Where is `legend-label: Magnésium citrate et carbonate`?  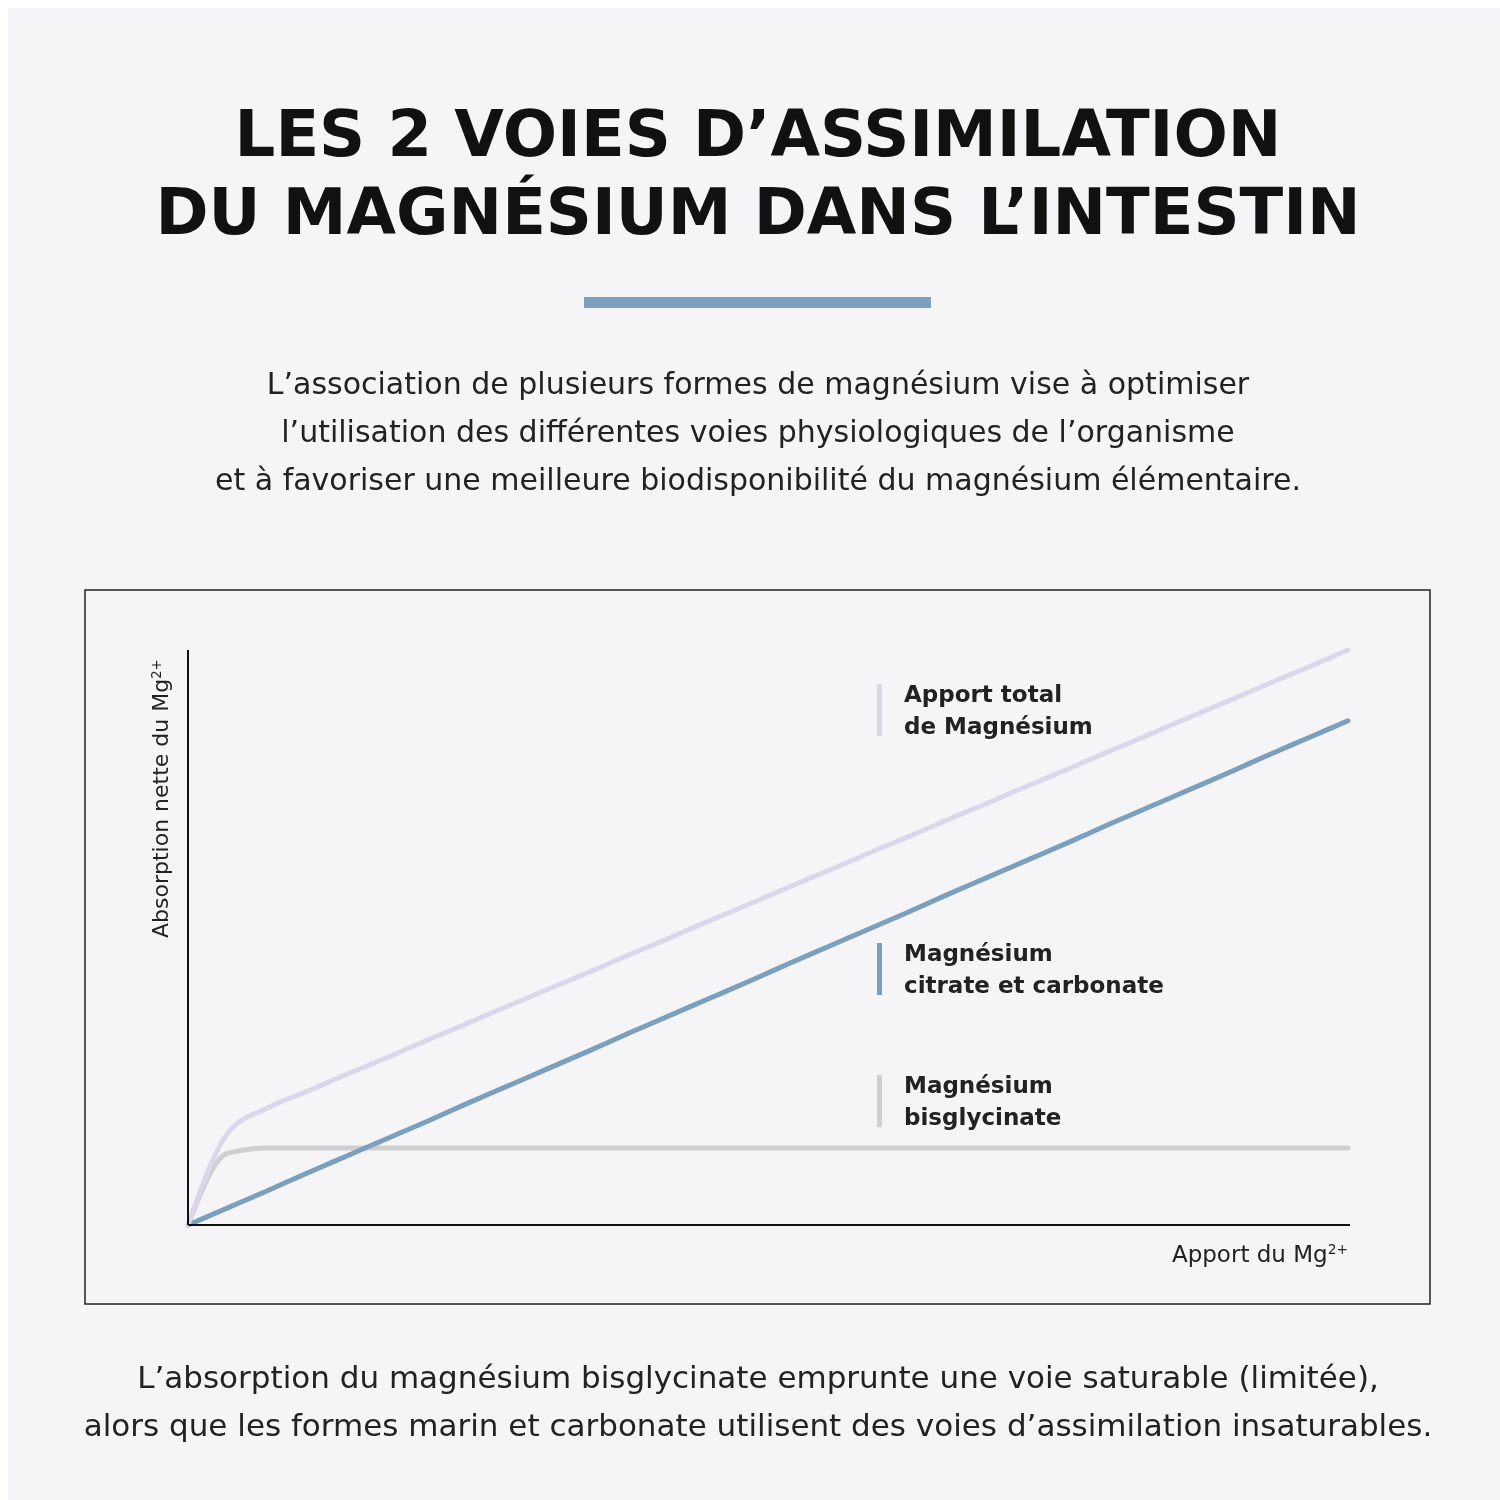 legend-label: Magnésium citrate et carbonate is located at coordinates (1034, 969).